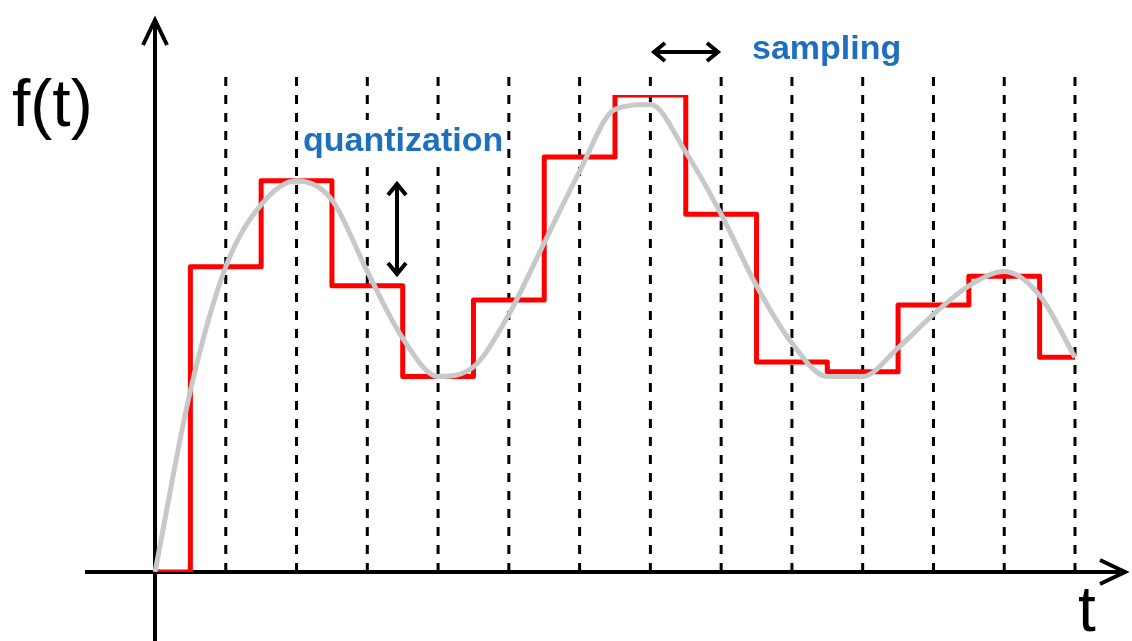  I want to click on x-axis-title: t, so click(1087, 606).